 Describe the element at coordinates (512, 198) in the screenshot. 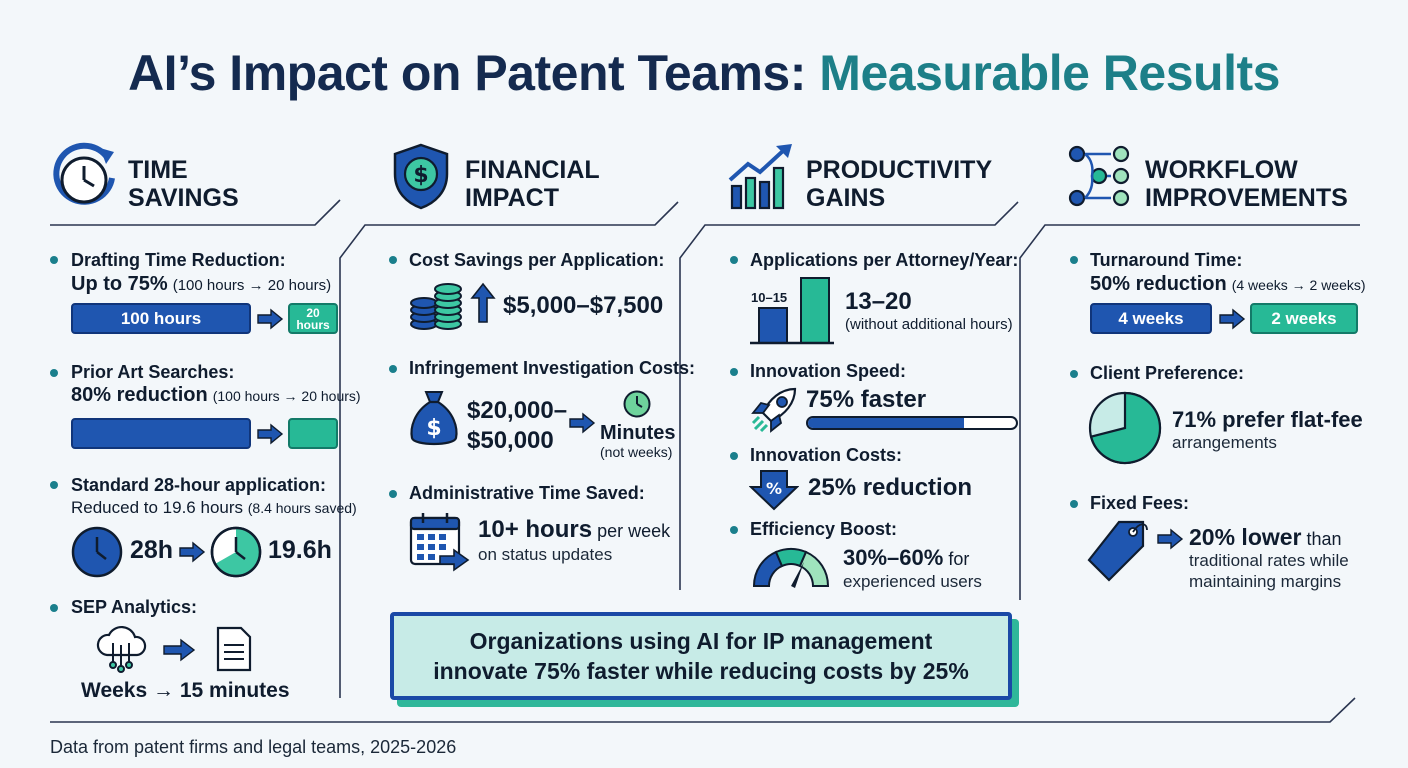

I see `heading-line-2: IMPACT` at that location.